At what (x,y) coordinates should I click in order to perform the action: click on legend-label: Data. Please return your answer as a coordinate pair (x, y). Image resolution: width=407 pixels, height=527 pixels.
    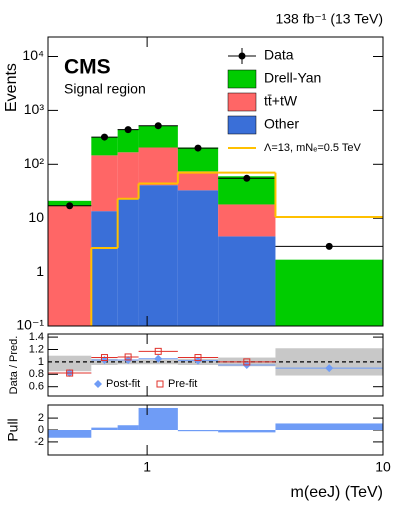
    Looking at the image, I should click on (279, 55).